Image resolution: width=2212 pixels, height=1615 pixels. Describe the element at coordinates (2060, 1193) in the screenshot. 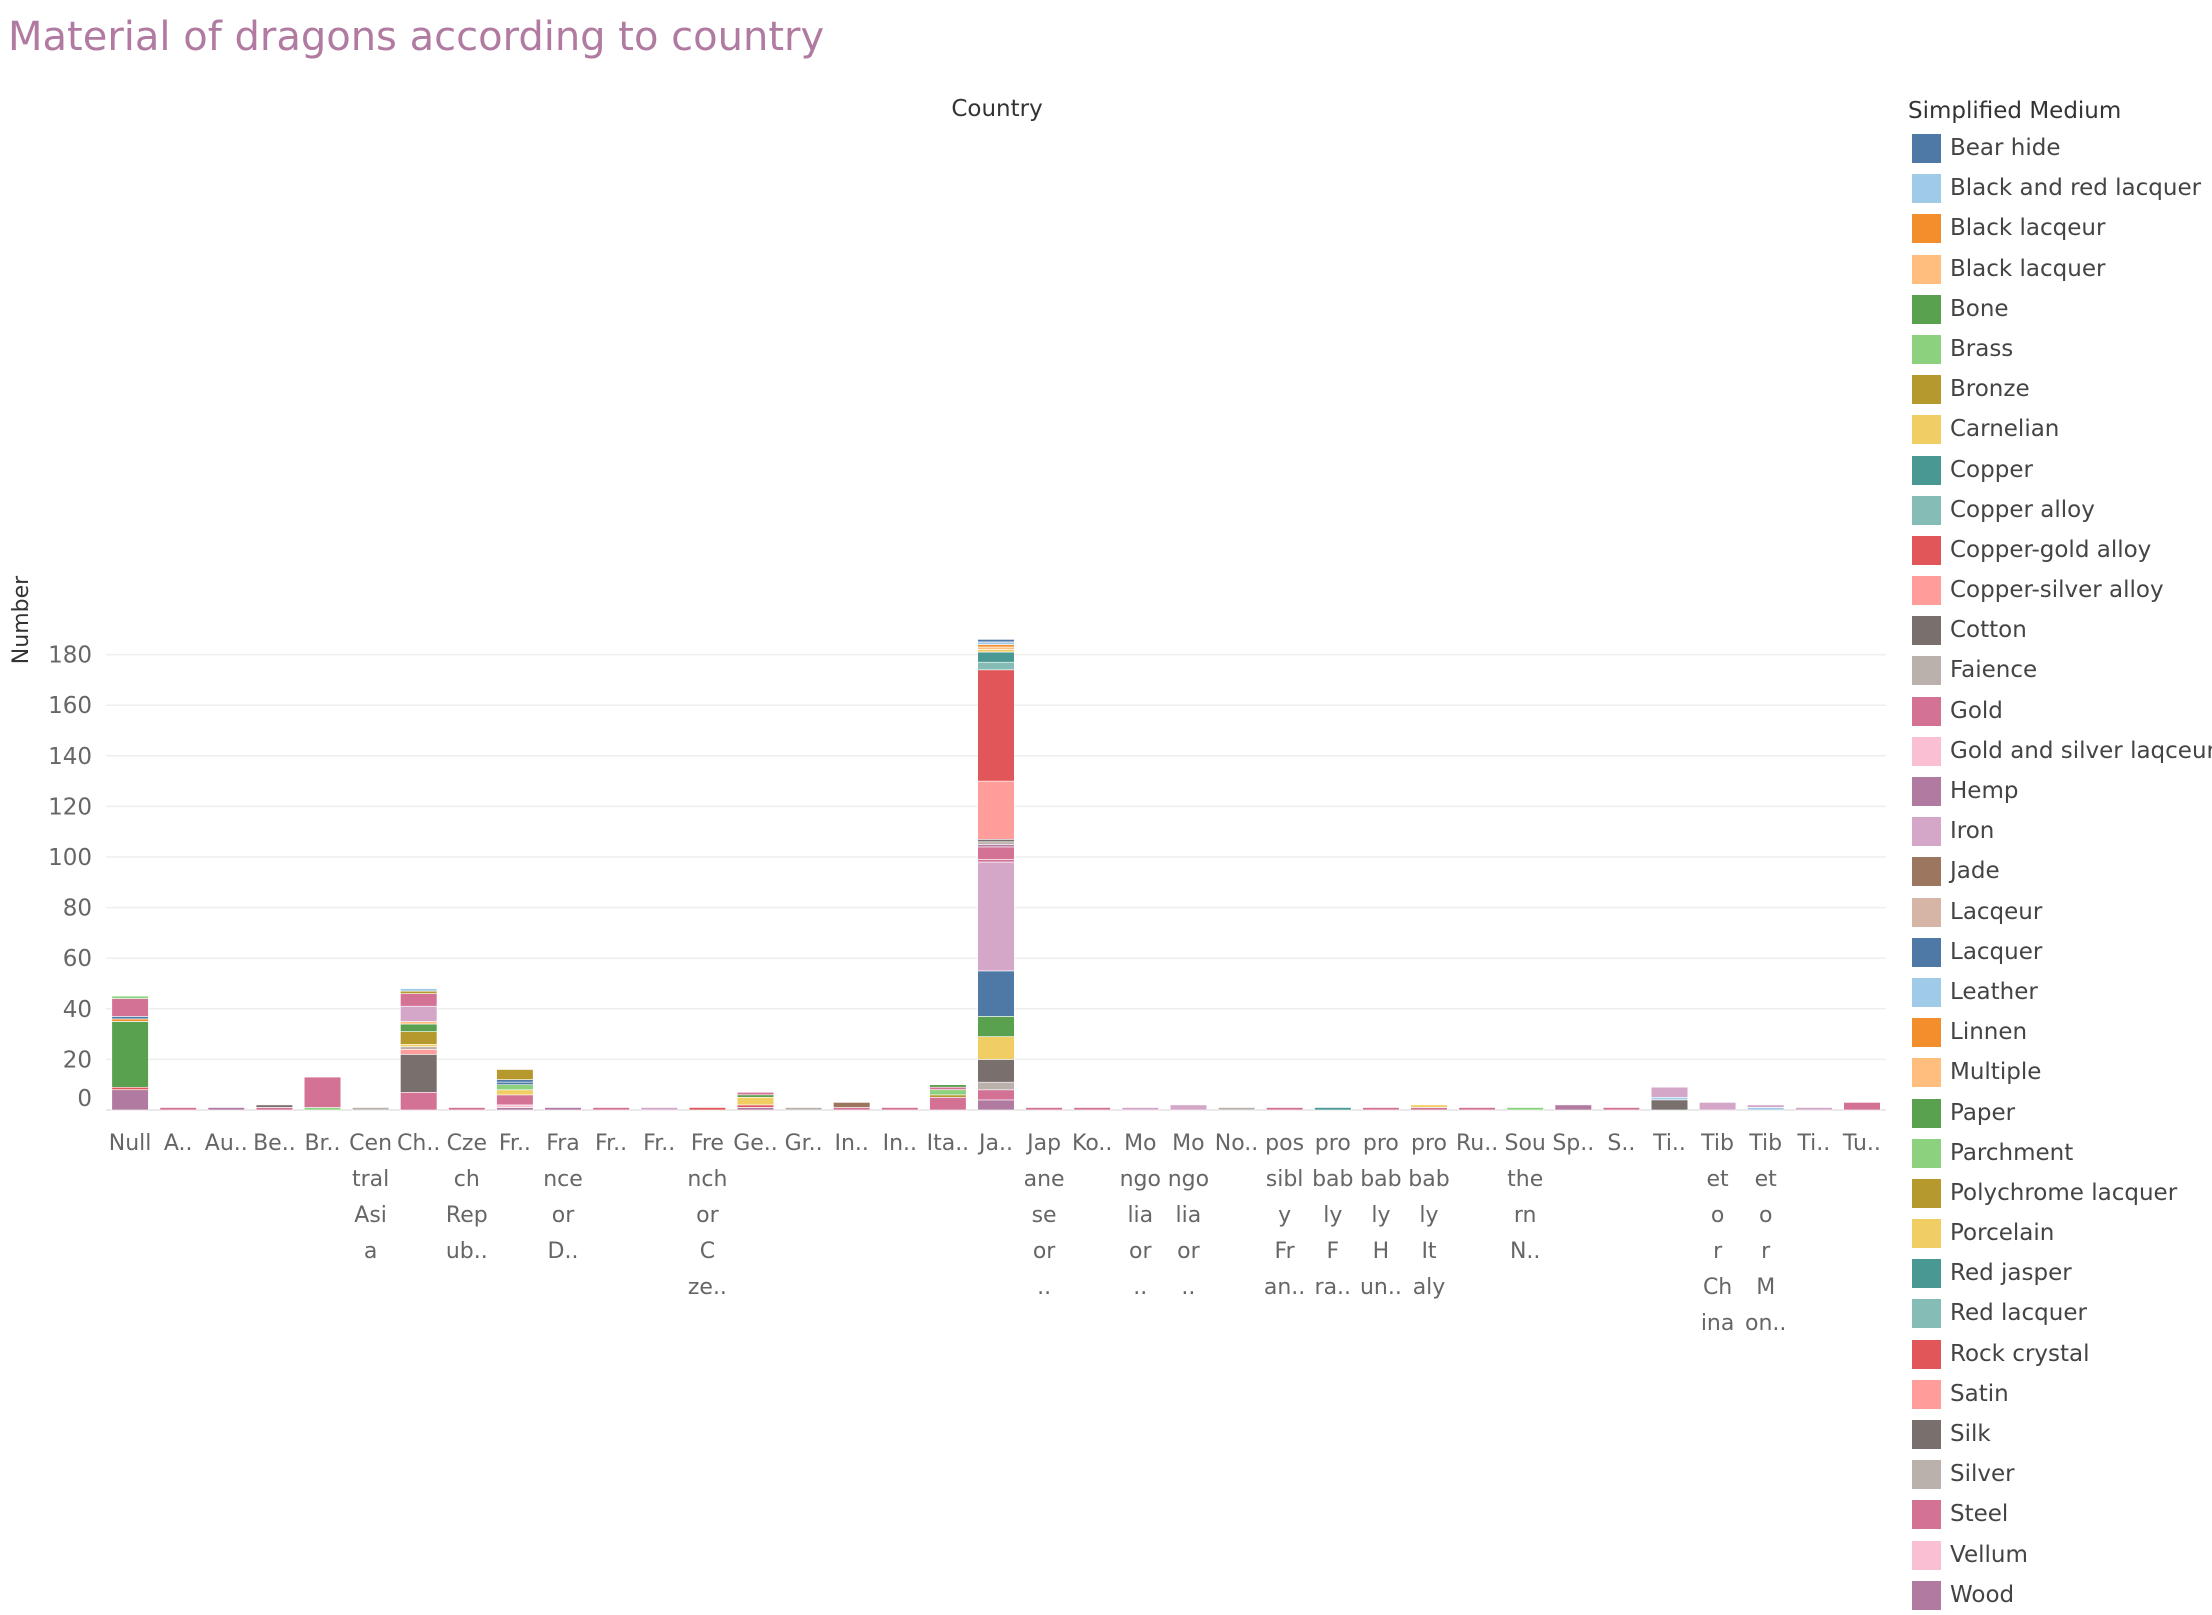

I see `legend-item: Polychrome lacquer` at that location.